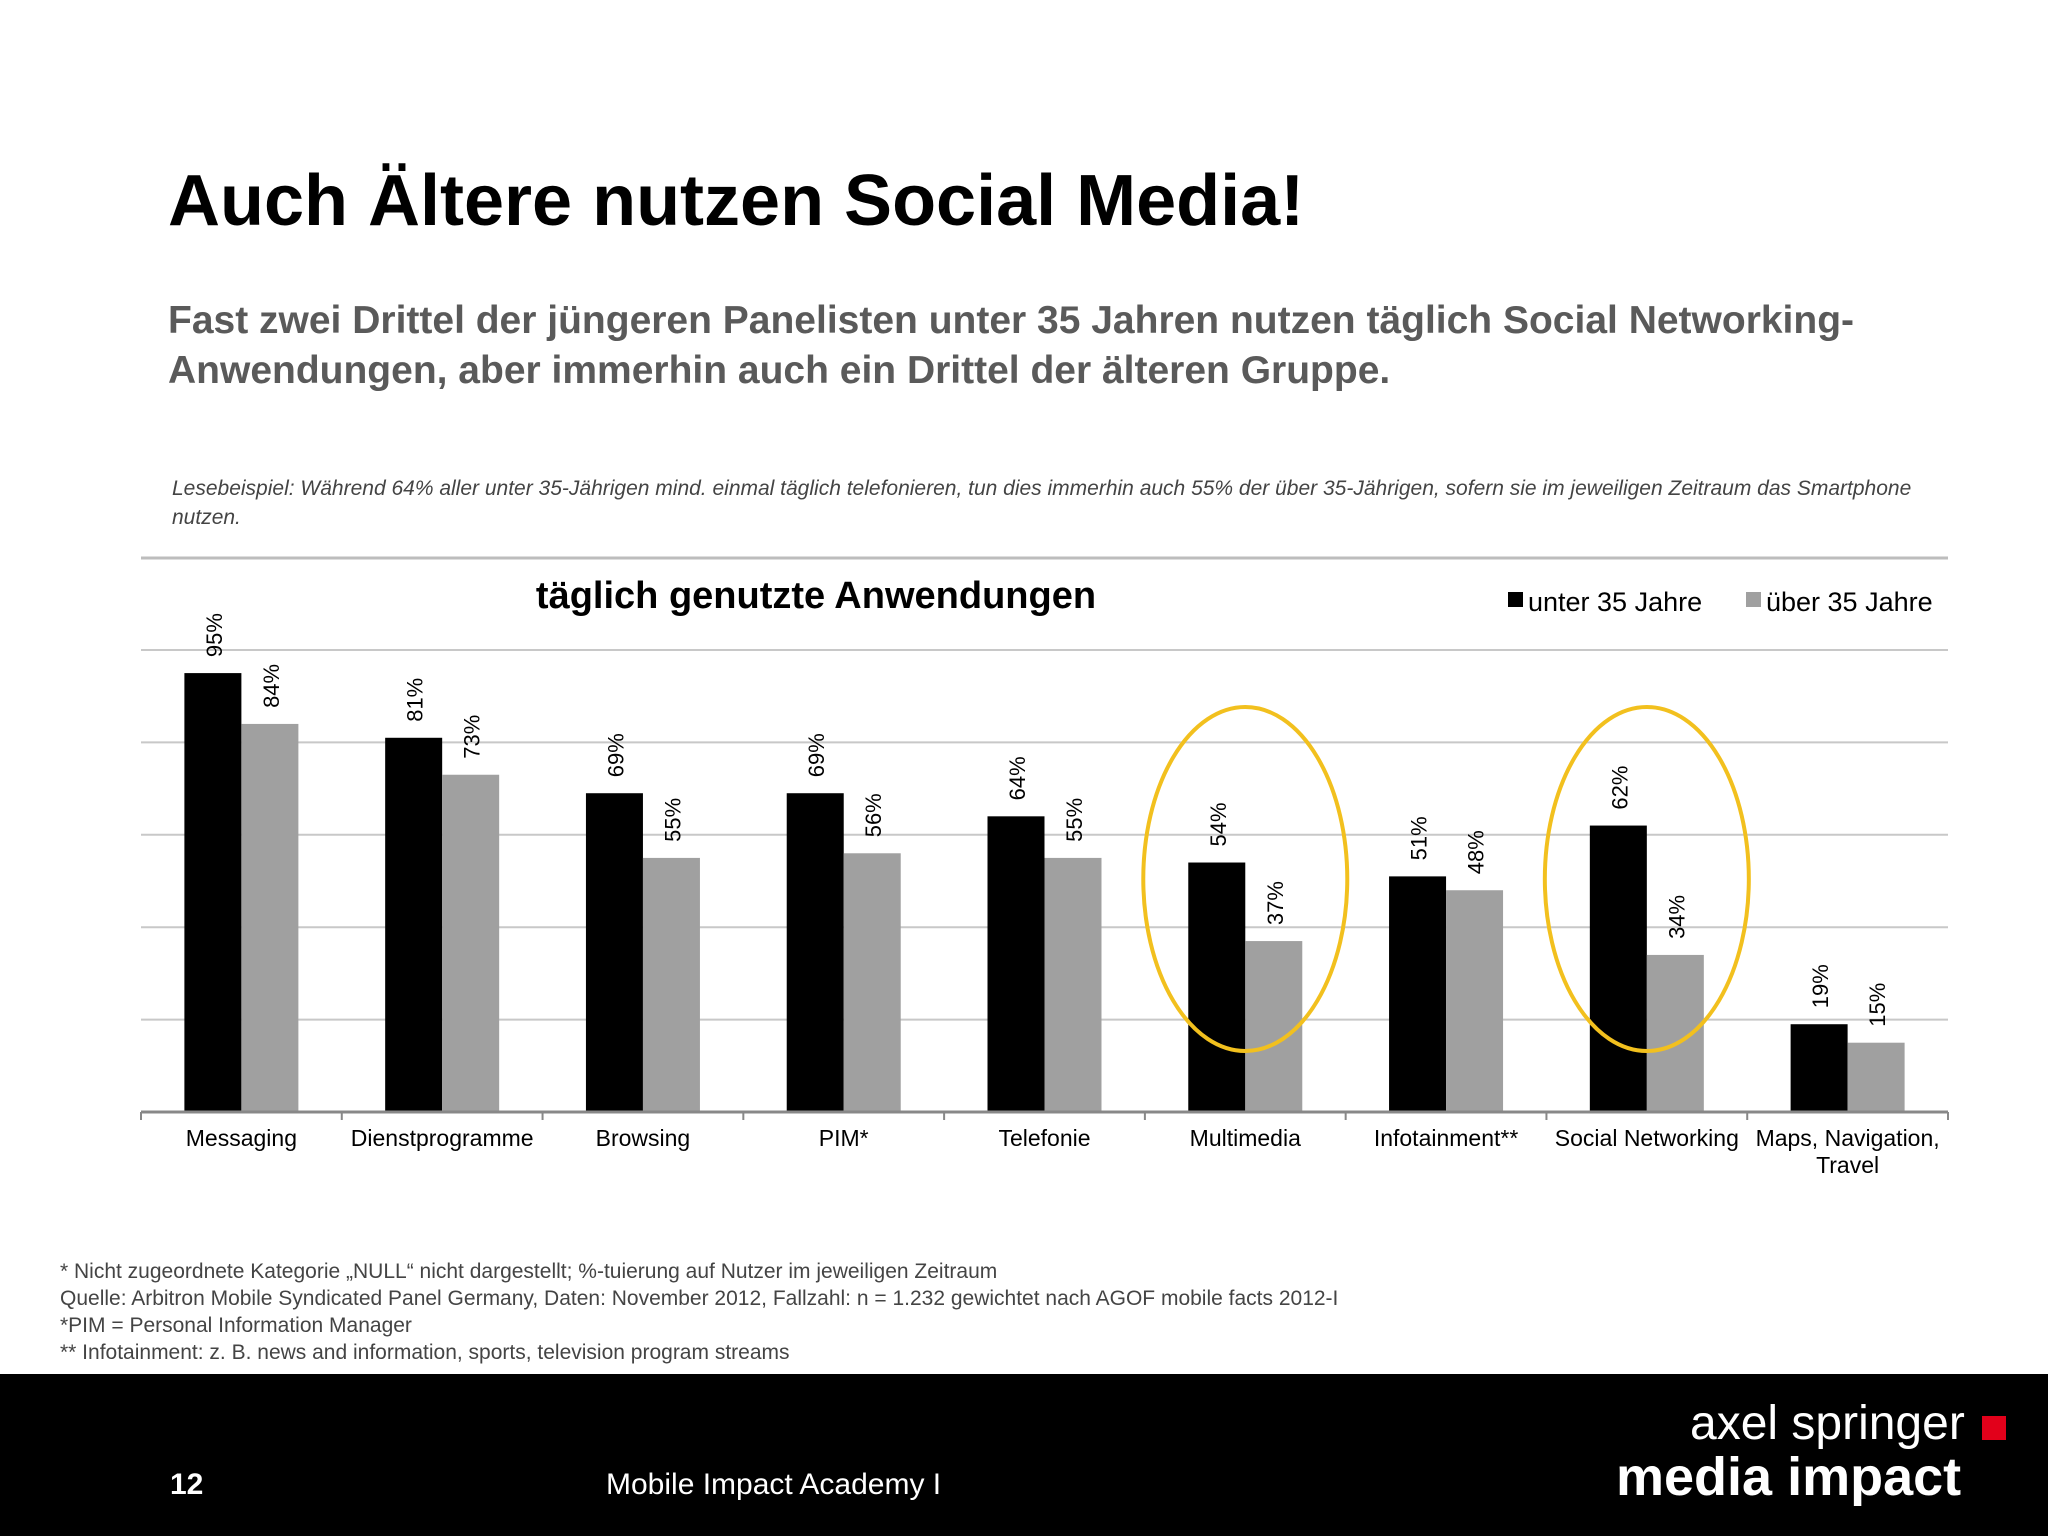  I want to click on category-label: Maps, Navigation,, so click(1848, 1138).